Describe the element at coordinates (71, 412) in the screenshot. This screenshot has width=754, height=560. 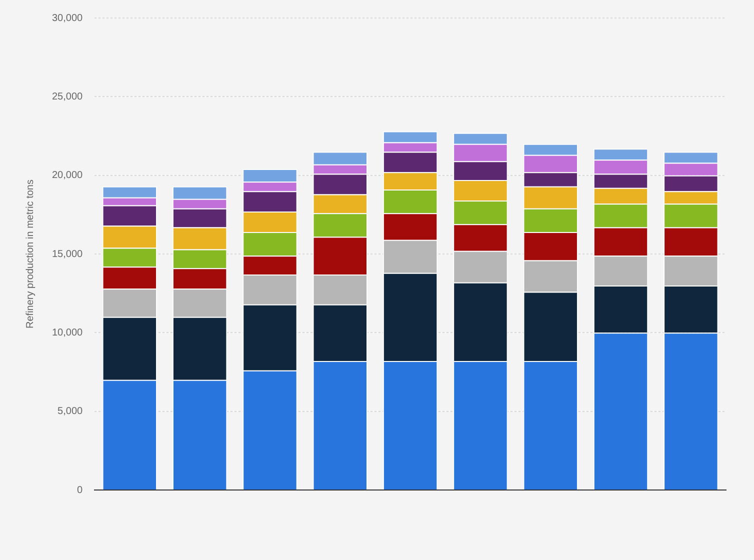
I see `y-tick-label: 5,000` at that location.